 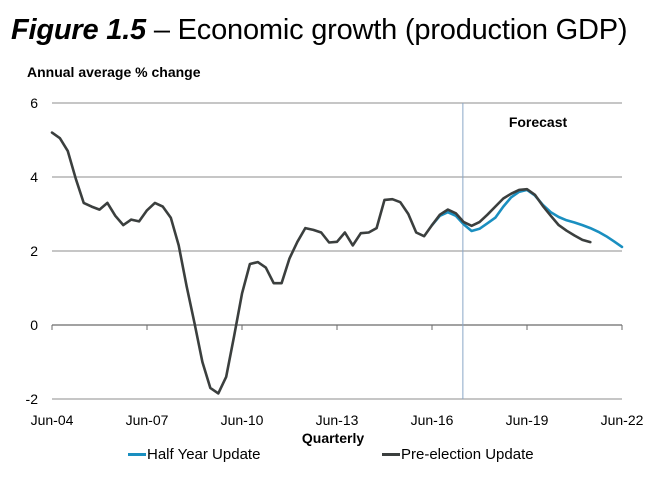 I want to click on y-tick-label: 2, so click(x=34, y=251).